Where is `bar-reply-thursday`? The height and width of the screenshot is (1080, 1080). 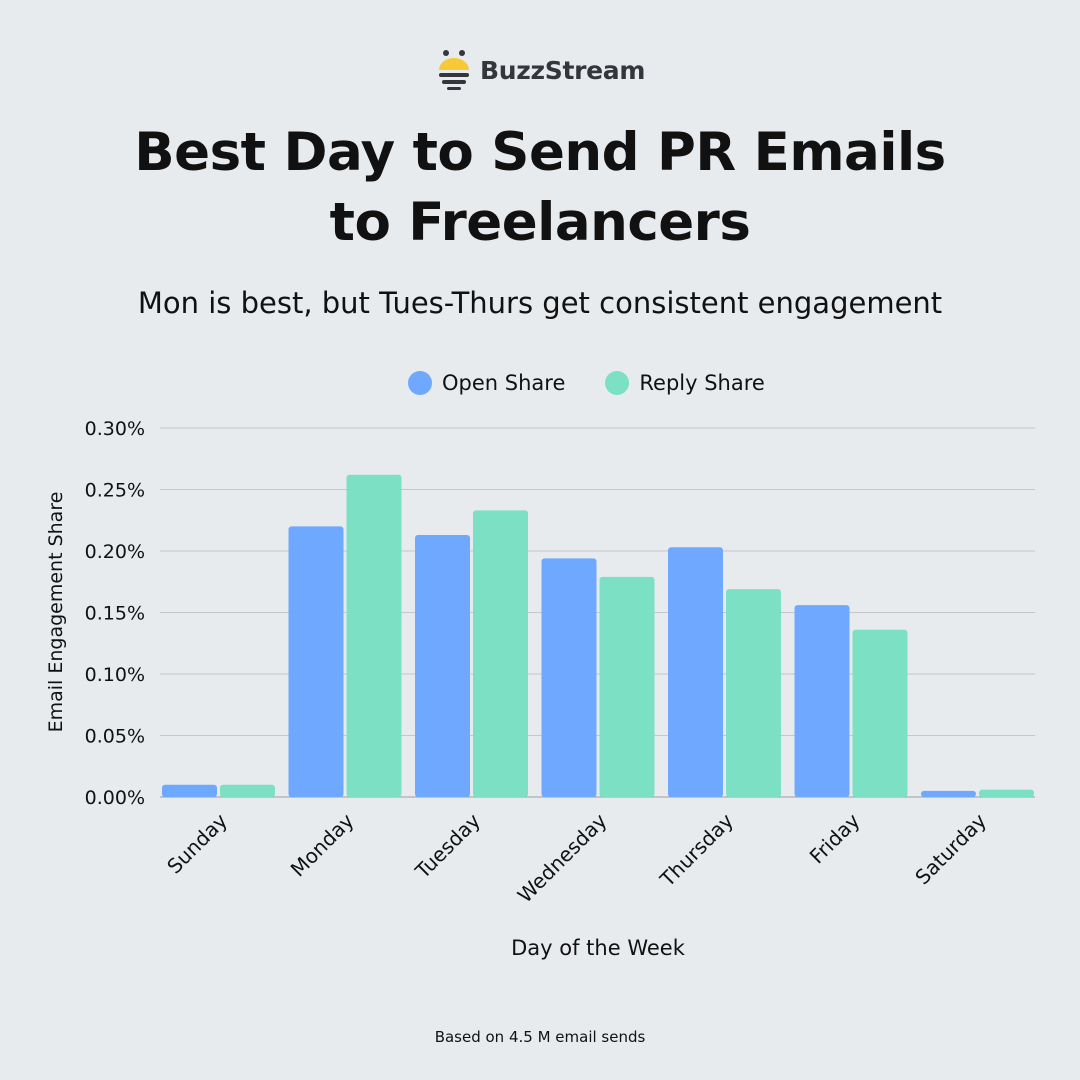
bar-reply-thursday is located at coordinates (753, 693).